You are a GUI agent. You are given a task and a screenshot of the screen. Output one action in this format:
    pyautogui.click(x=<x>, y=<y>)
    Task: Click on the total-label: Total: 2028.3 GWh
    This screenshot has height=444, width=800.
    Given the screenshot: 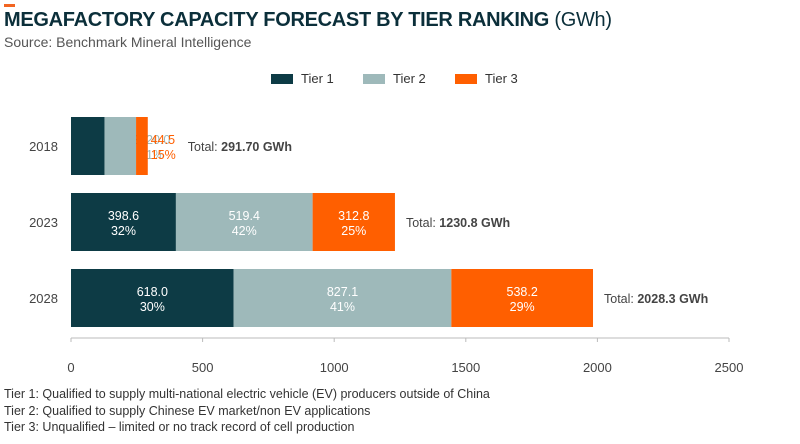 What is the action you would take?
    pyautogui.click(x=656, y=299)
    